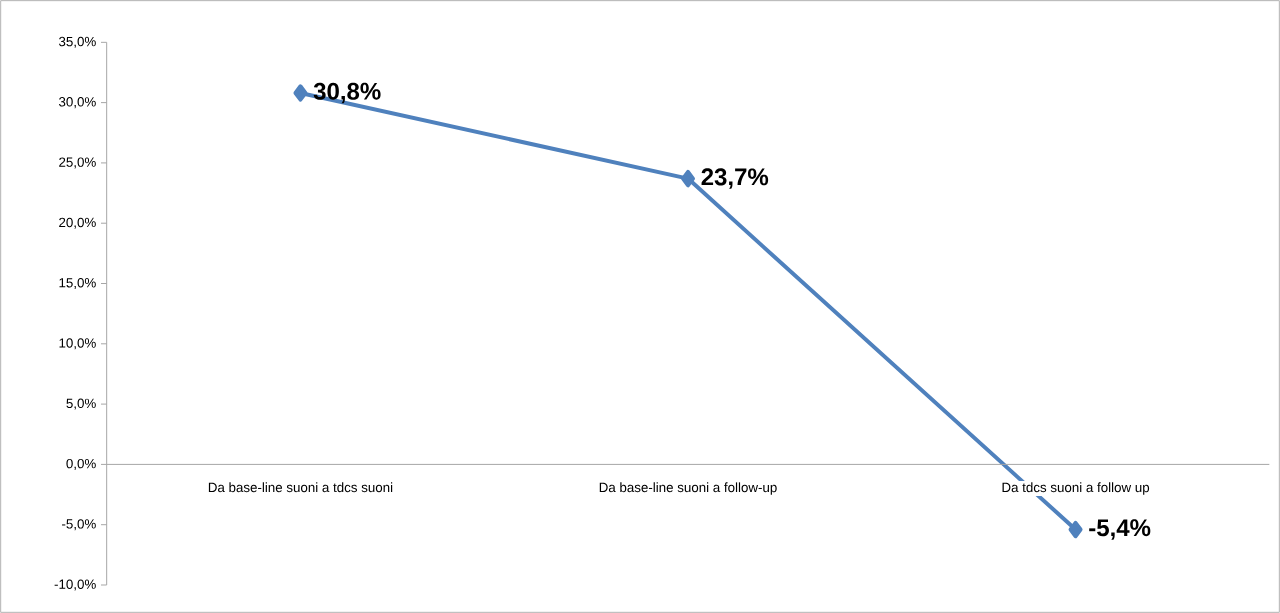 The height and width of the screenshot is (613, 1280). What do you see at coordinates (300, 487) in the screenshot?
I see `x-tick-label: Da base-line suoni a tdcs suoni` at bounding box center [300, 487].